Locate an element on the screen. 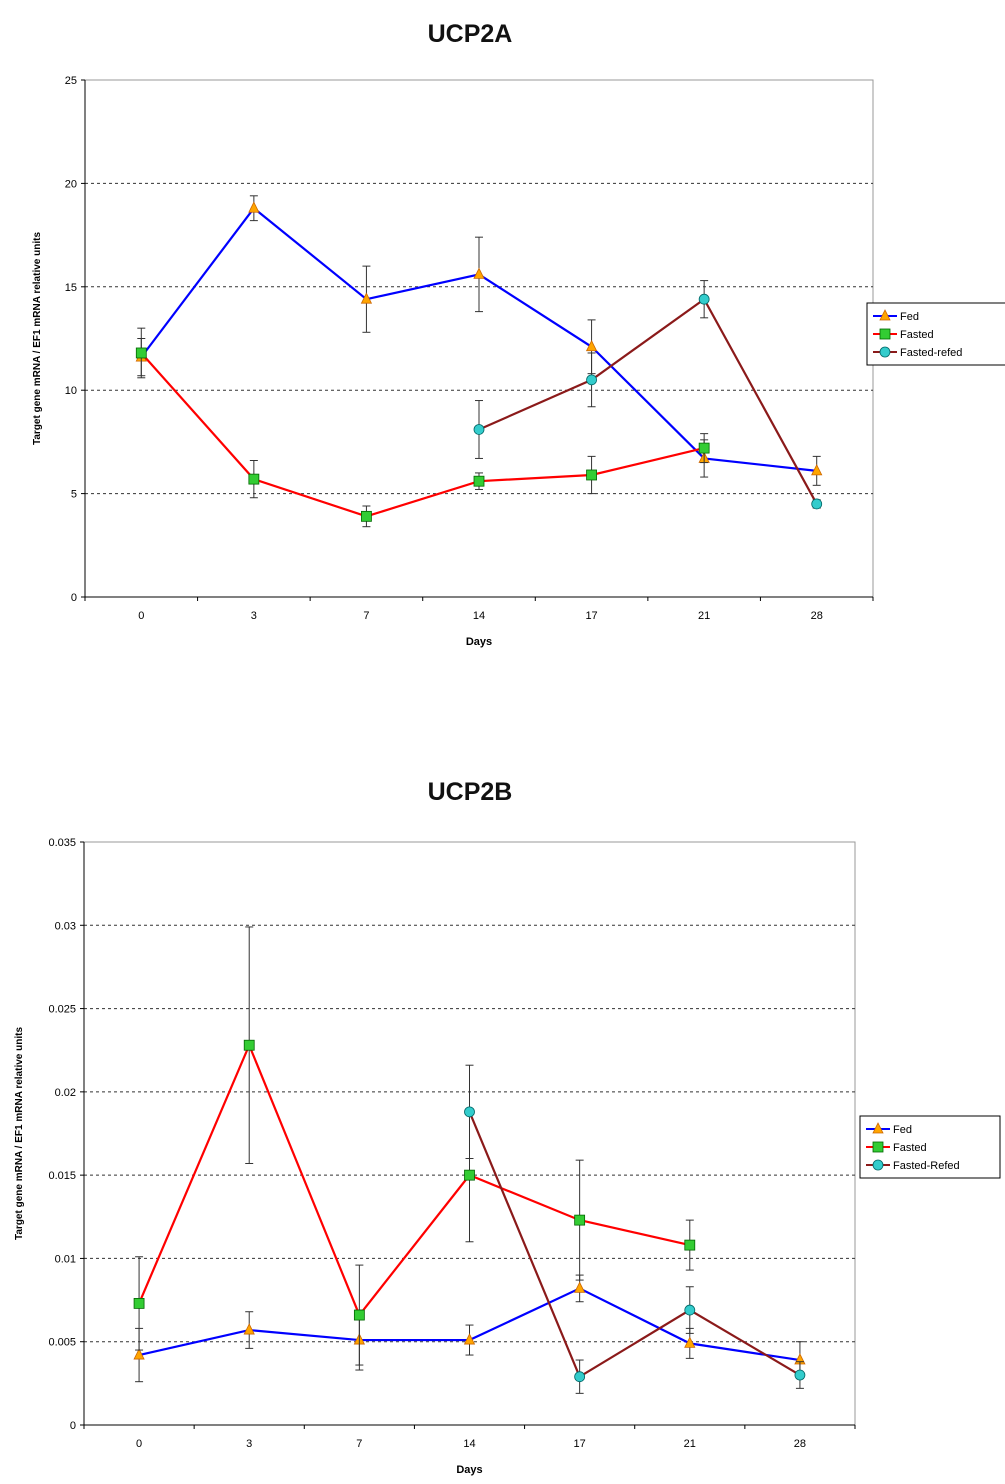  y-tick-label: 0.025 is located at coordinates (62, 1010).